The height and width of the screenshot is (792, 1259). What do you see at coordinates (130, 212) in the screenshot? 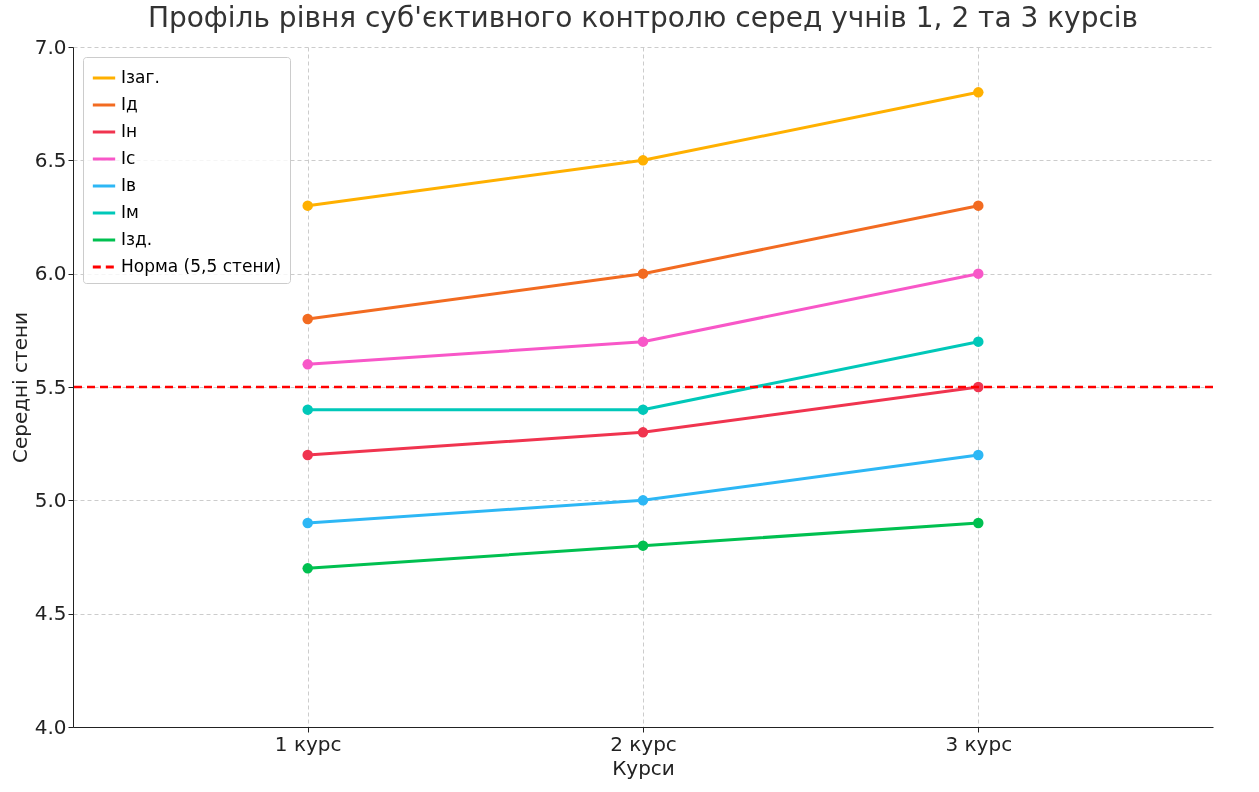
I see `legend-label: Ім` at bounding box center [130, 212].